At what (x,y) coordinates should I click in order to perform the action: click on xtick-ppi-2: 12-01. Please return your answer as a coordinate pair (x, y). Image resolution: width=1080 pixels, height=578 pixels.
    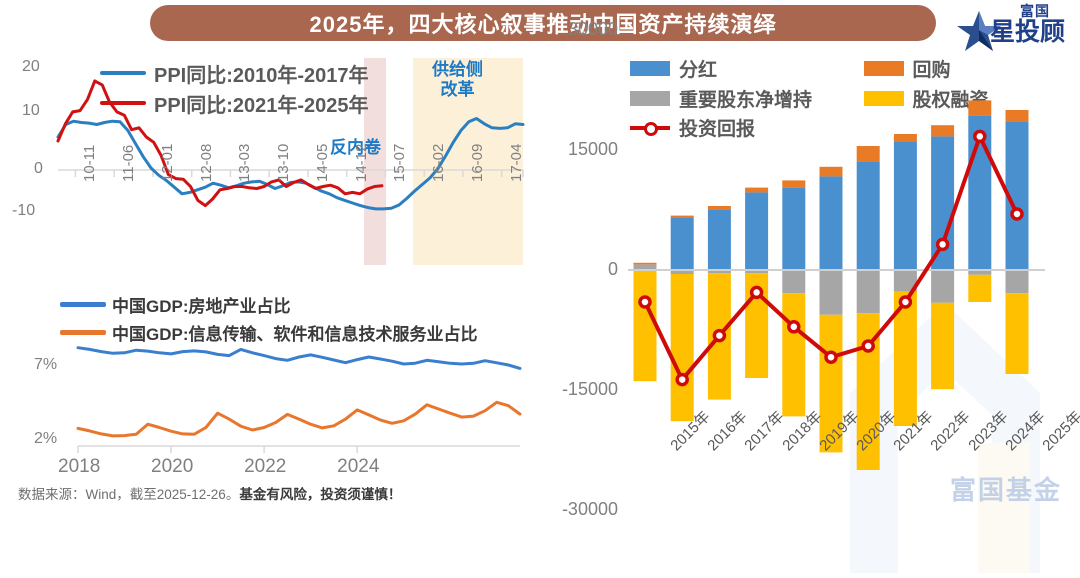
    Looking at the image, I should click on (167, 162).